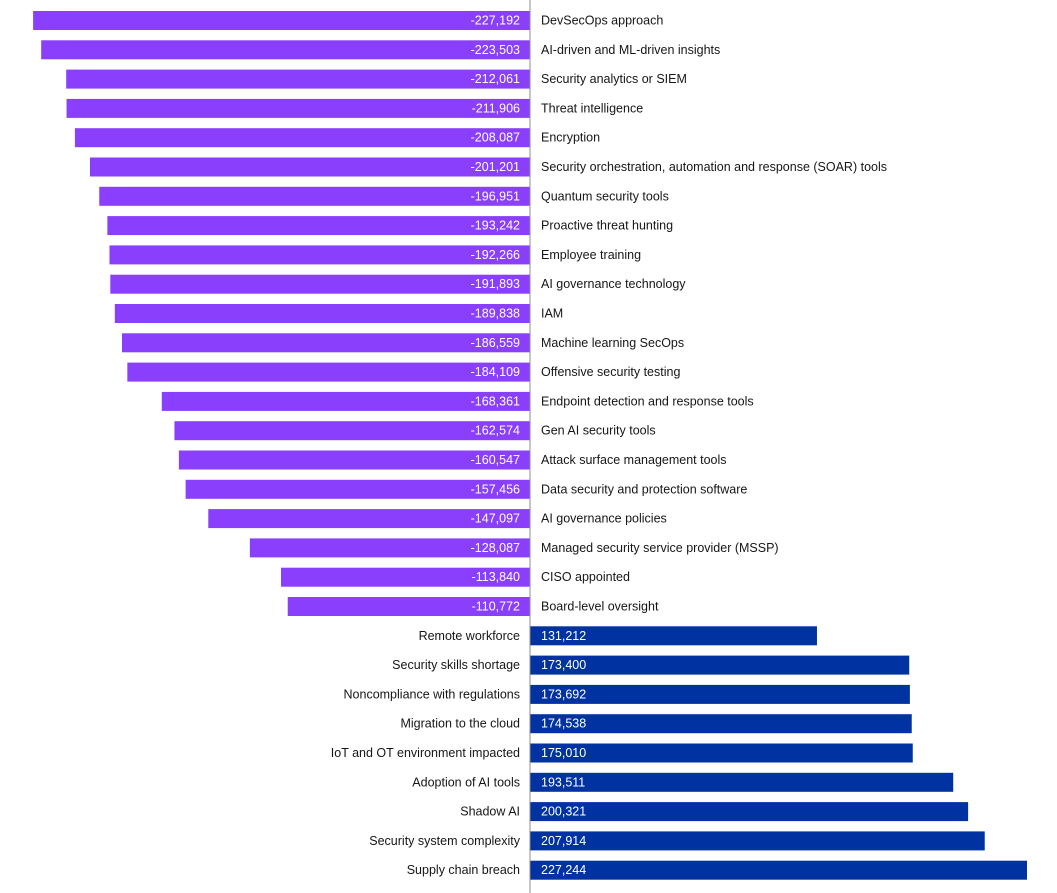  I want to click on bar-value-label: -192,266, so click(495, 255).